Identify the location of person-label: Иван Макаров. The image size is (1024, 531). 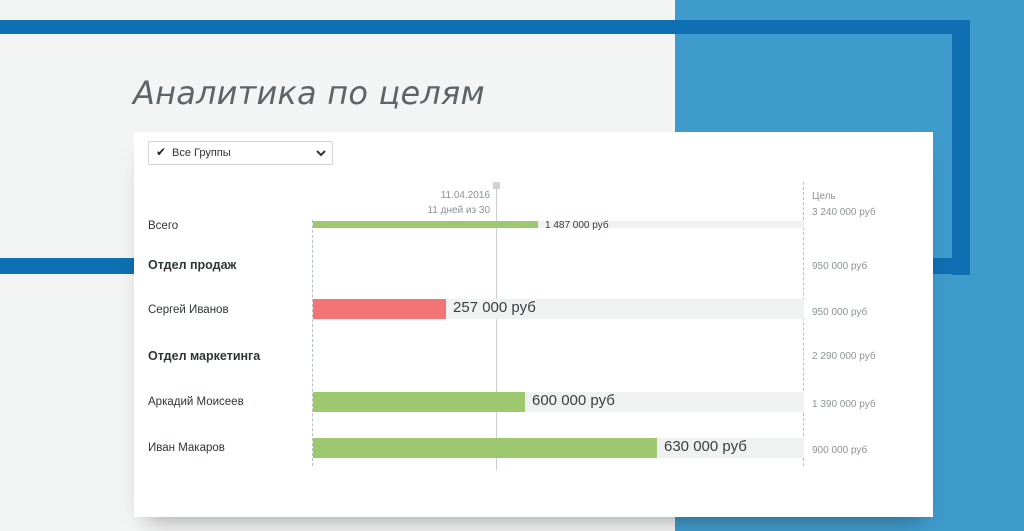
(186, 448).